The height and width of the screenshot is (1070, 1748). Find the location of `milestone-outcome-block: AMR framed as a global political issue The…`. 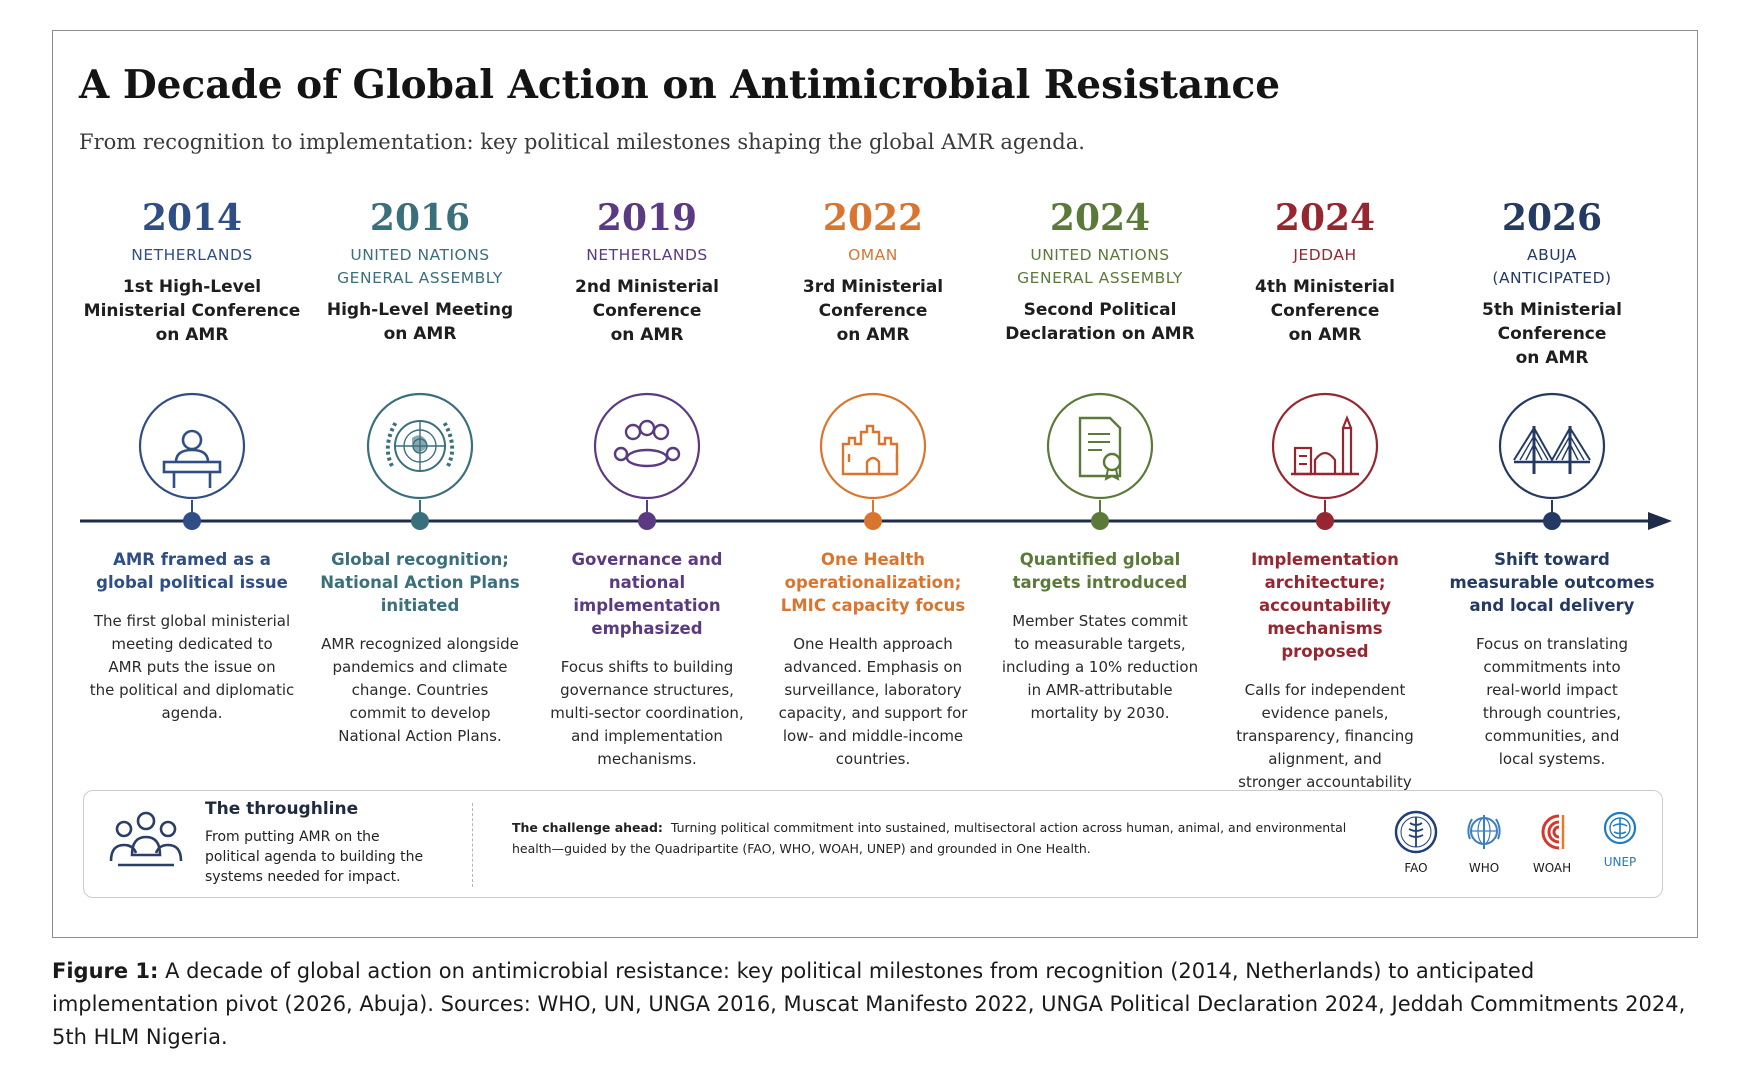

milestone-outcome-block: AMR framed as a global political issue The… is located at coordinates (192, 636).